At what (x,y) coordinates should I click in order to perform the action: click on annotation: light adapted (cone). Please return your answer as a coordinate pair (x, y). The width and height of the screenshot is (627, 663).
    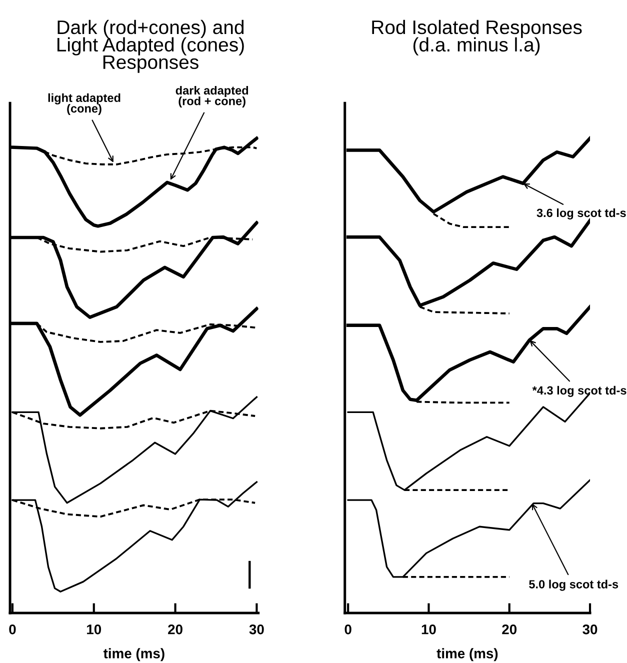
    Looking at the image, I should click on (84, 104).